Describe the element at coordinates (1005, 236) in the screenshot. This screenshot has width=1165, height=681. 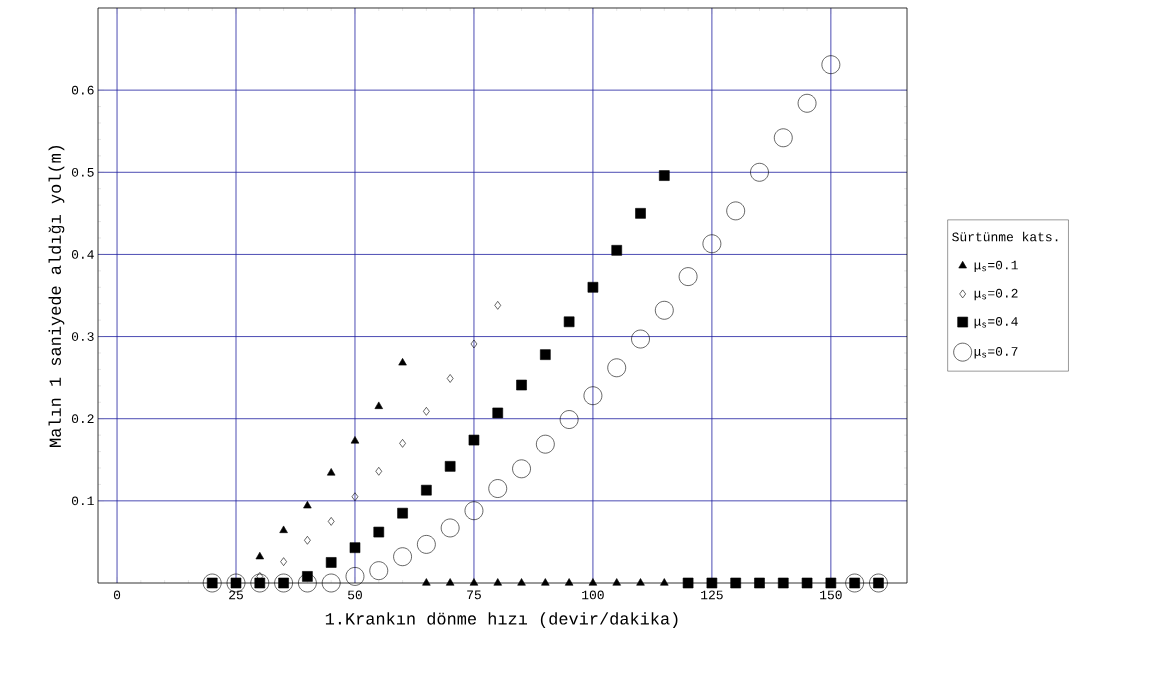
I see `legend-title: Sürtünme kats.` at that location.